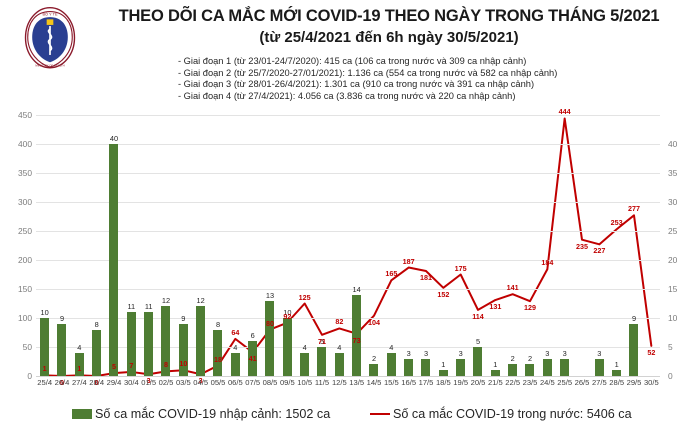 The image size is (700, 432). I want to click on x-tick-26-4: 26/4, so click(62, 382).